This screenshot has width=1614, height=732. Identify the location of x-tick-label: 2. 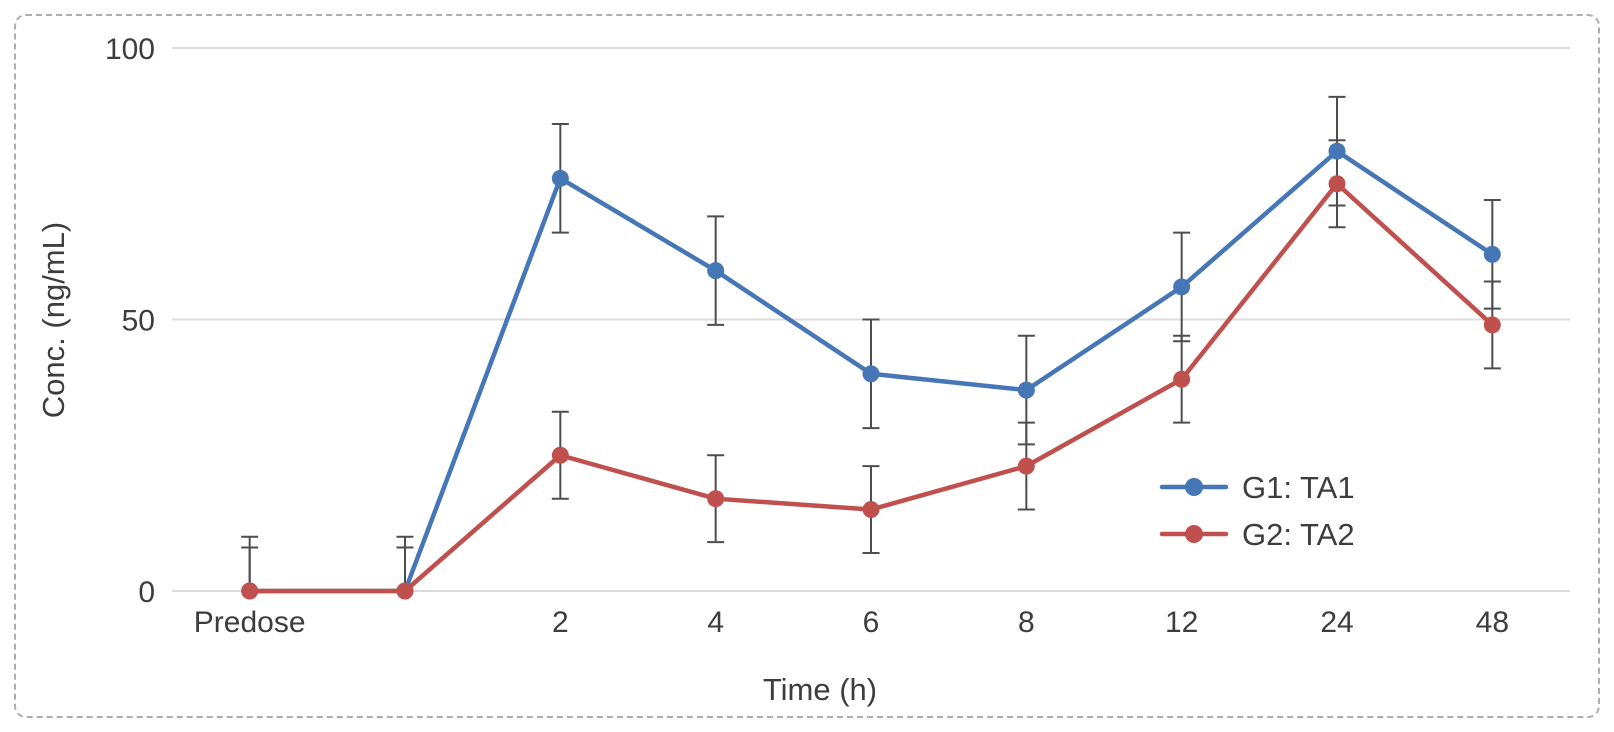
(560, 622).